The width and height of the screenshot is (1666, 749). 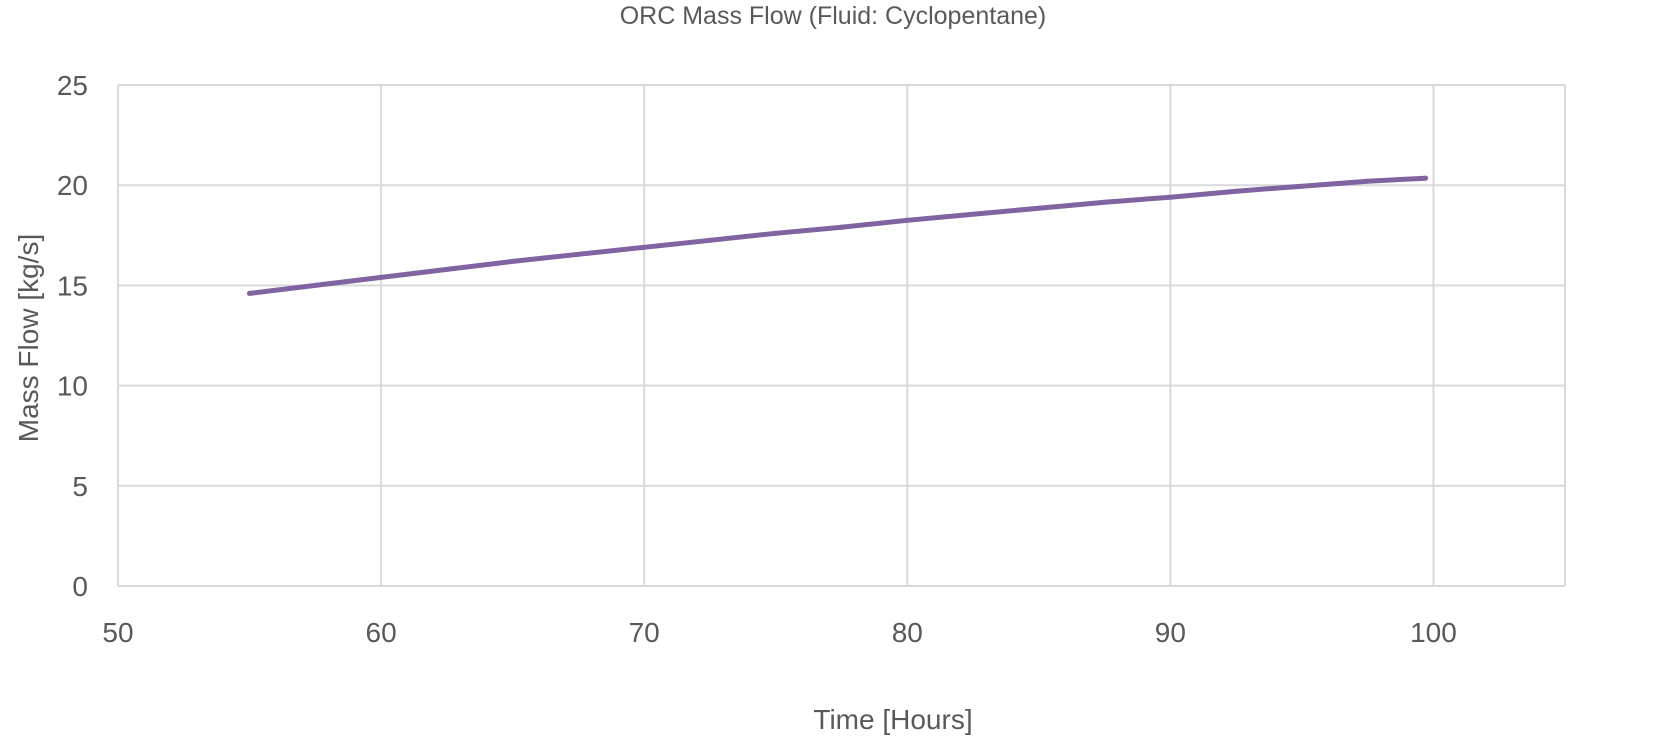 What do you see at coordinates (117, 632) in the screenshot?
I see `x-tick-label: 50` at bounding box center [117, 632].